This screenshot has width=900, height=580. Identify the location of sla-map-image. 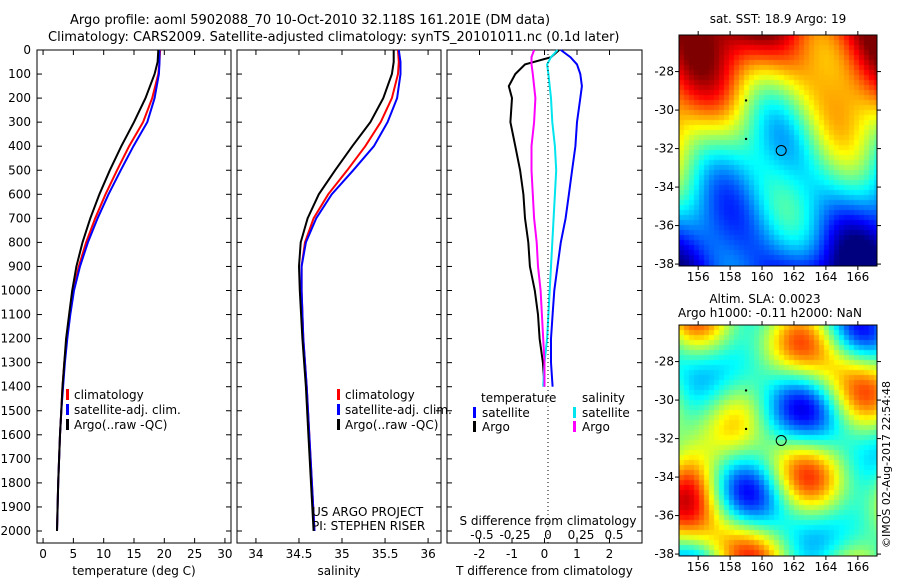
(778, 440).